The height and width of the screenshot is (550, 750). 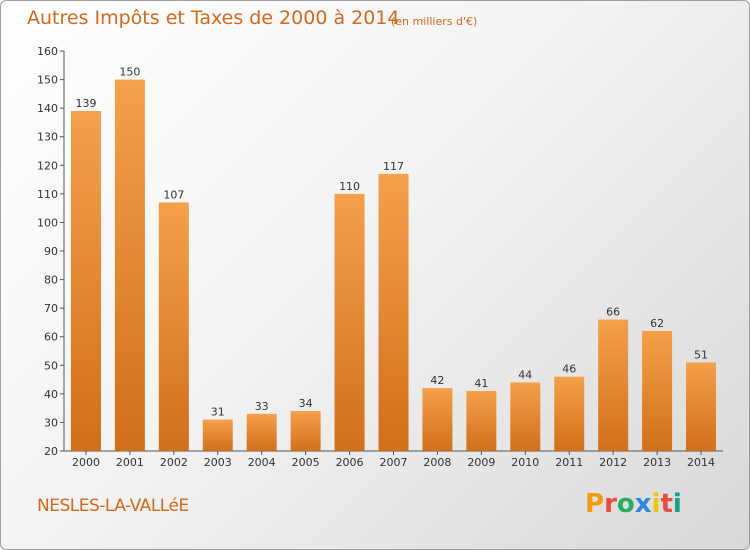 What do you see at coordinates (85, 103) in the screenshot?
I see `data-label: 139` at bounding box center [85, 103].